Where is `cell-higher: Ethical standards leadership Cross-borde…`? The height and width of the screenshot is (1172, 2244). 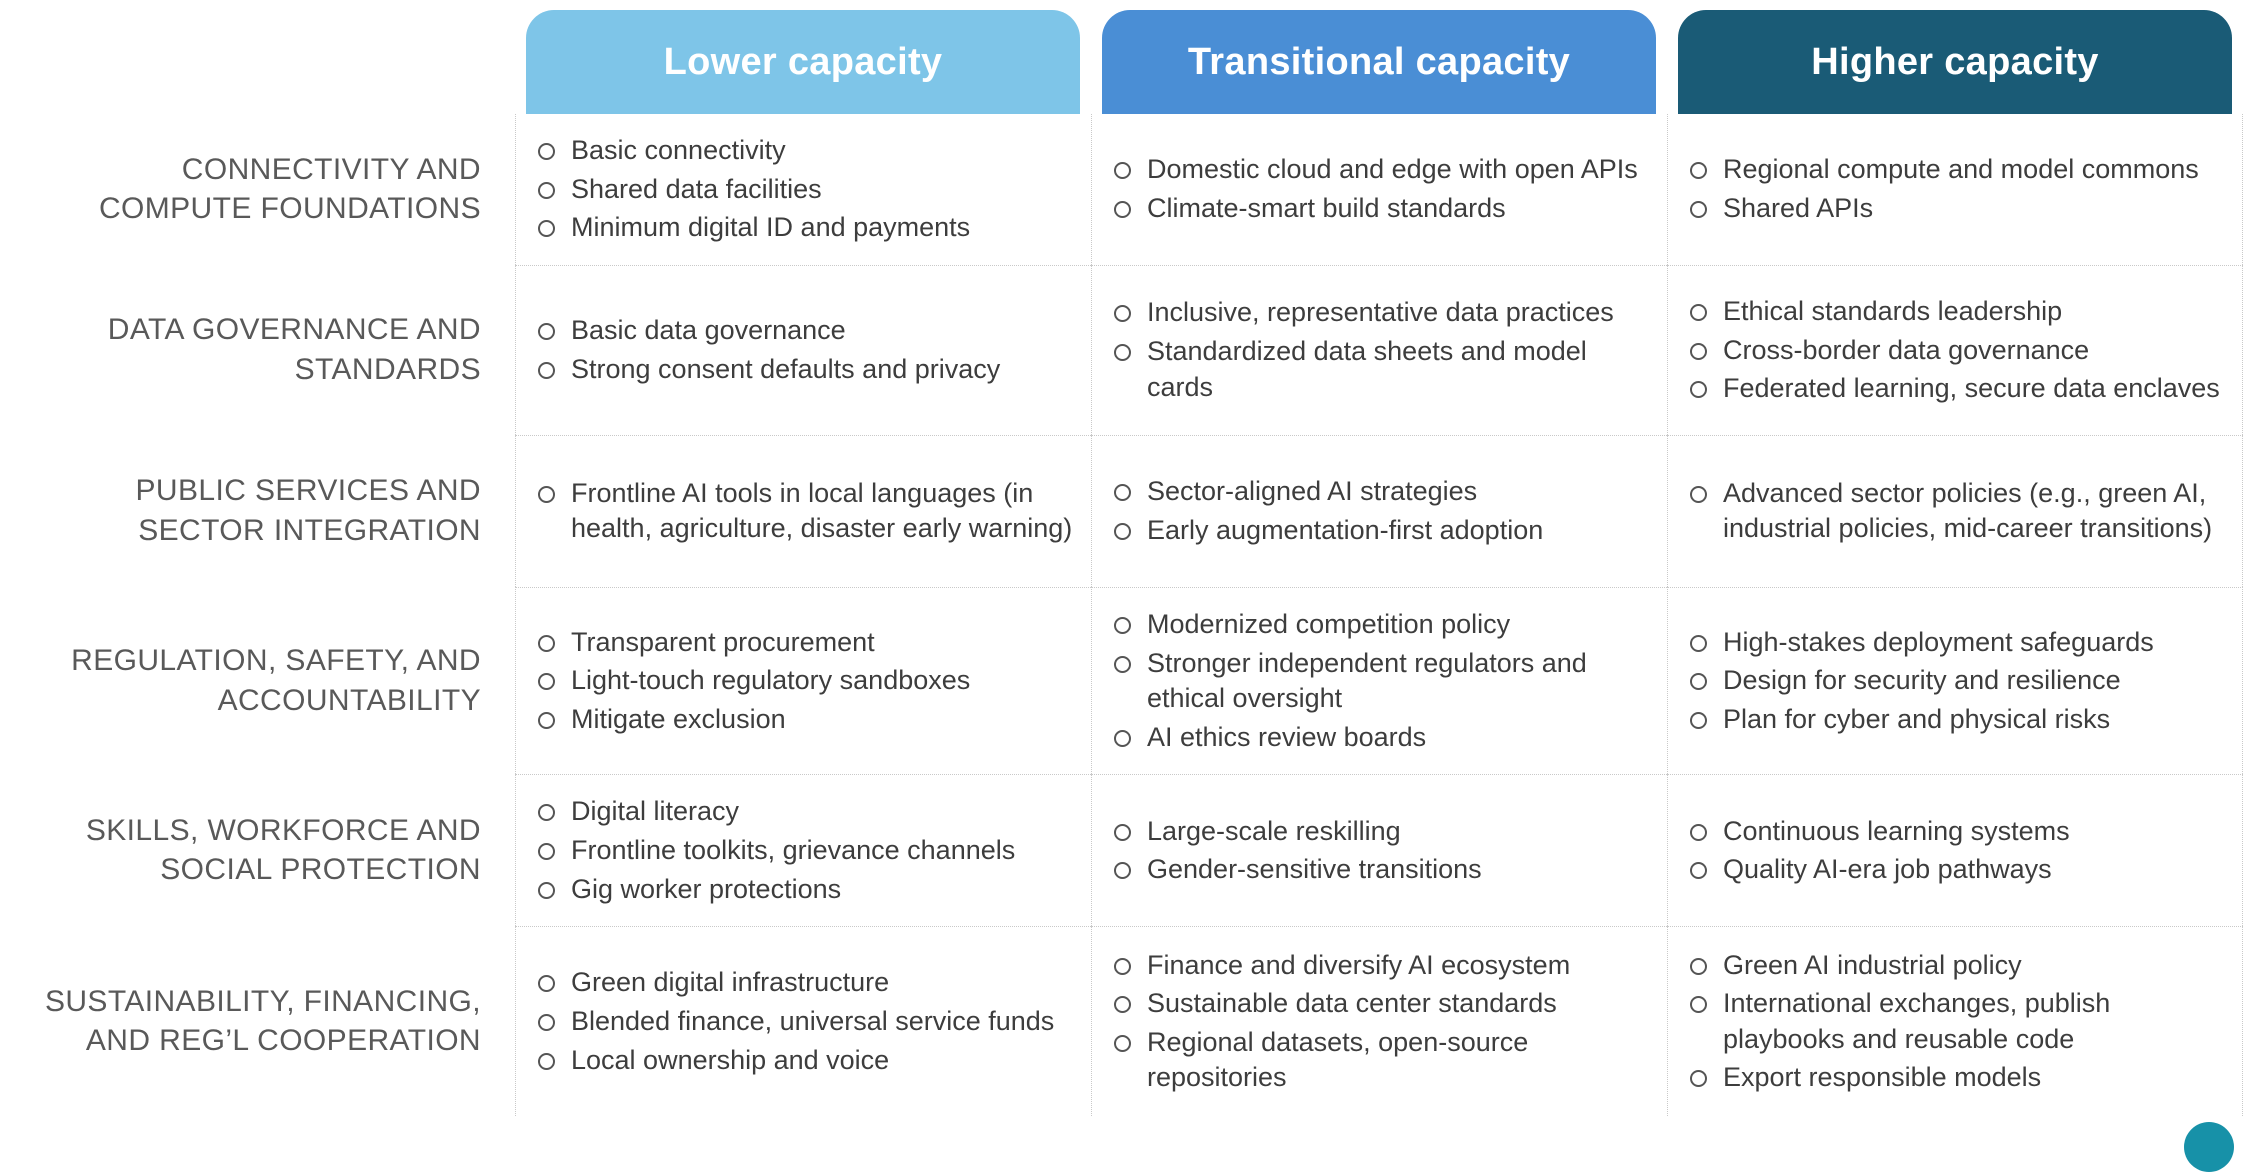
cell-higher: Ethical standards leadership Cross-borde… is located at coordinates (1955, 349).